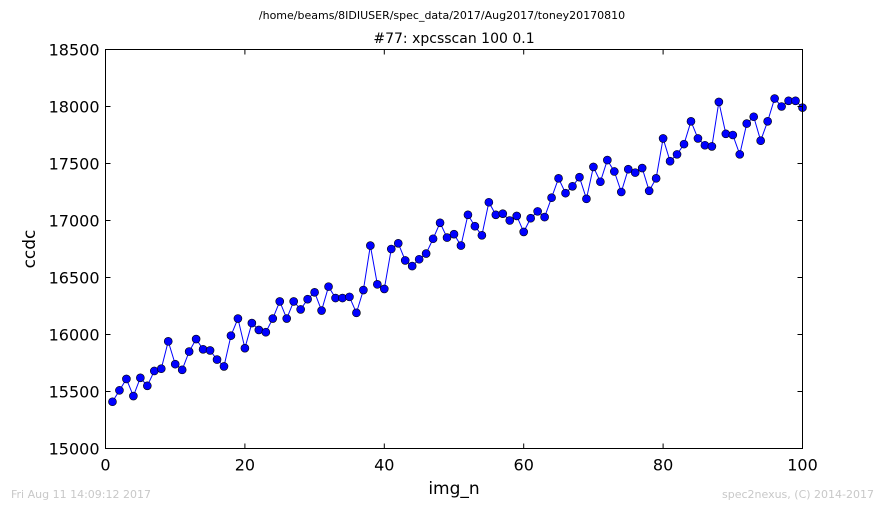 The width and height of the screenshot is (884, 509). Describe the element at coordinates (453, 39) in the screenshot. I see `plot-title: #77: xpcsscan 100 0.1` at that location.